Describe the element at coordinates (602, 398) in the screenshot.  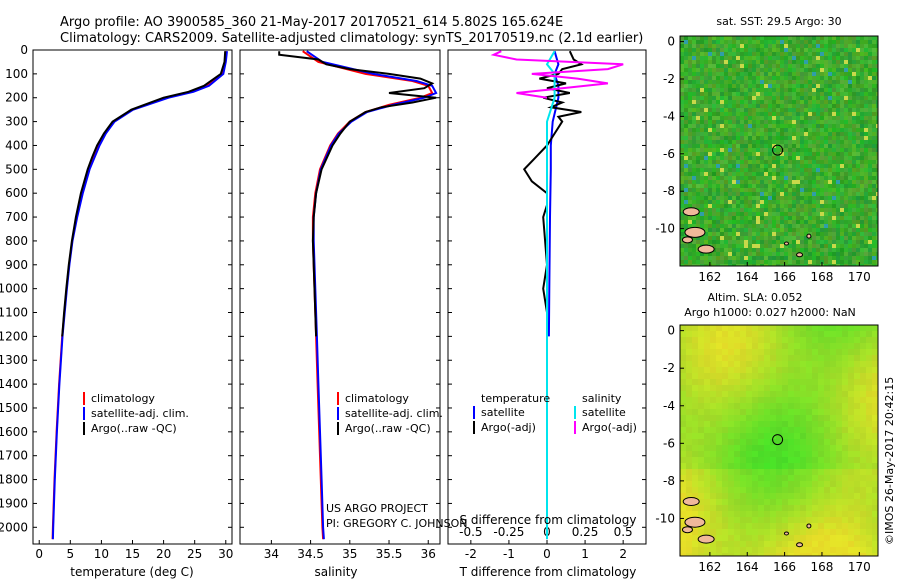
I see `legend-header-salinity: salinity` at that location.